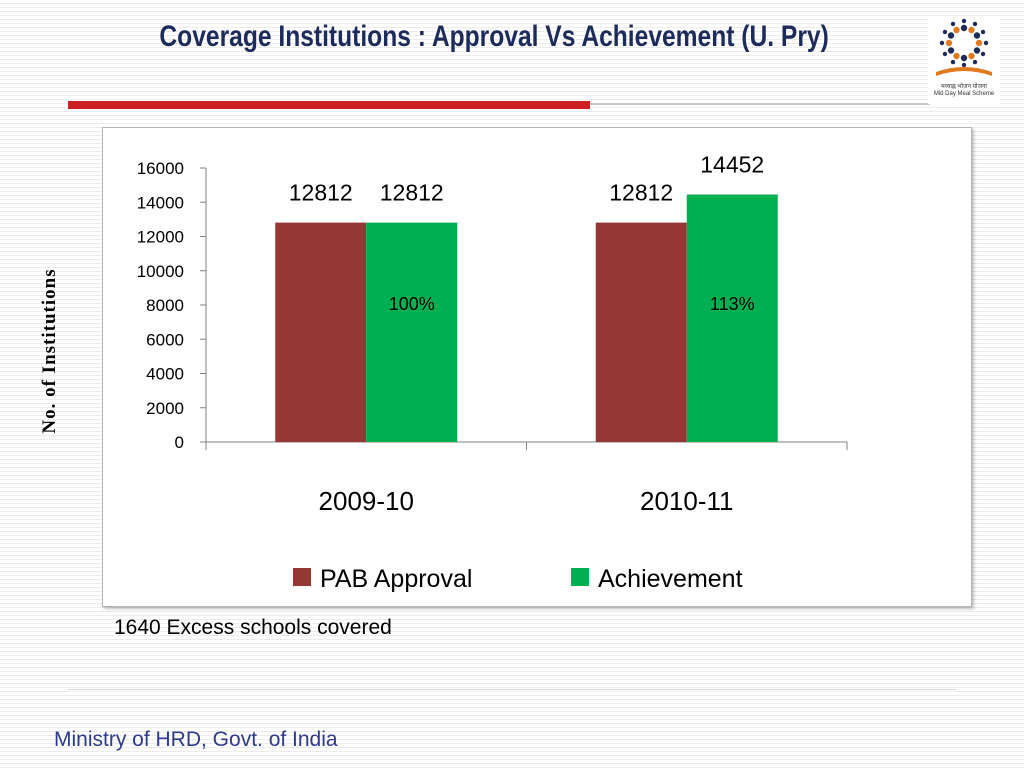 The image size is (1024, 768). Describe the element at coordinates (760, 104) in the screenshot. I see `title-underline-grey` at that location.